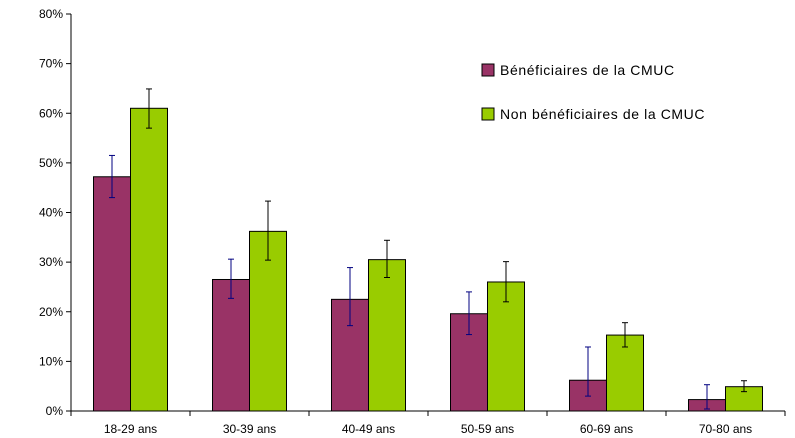 This screenshot has height=438, width=795. What do you see at coordinates (602, 114) in the screenshot?
I see `legend-label-non-beneficiaires: Non bénéficiaires de la CMUC` at bounding box center [602, 114].